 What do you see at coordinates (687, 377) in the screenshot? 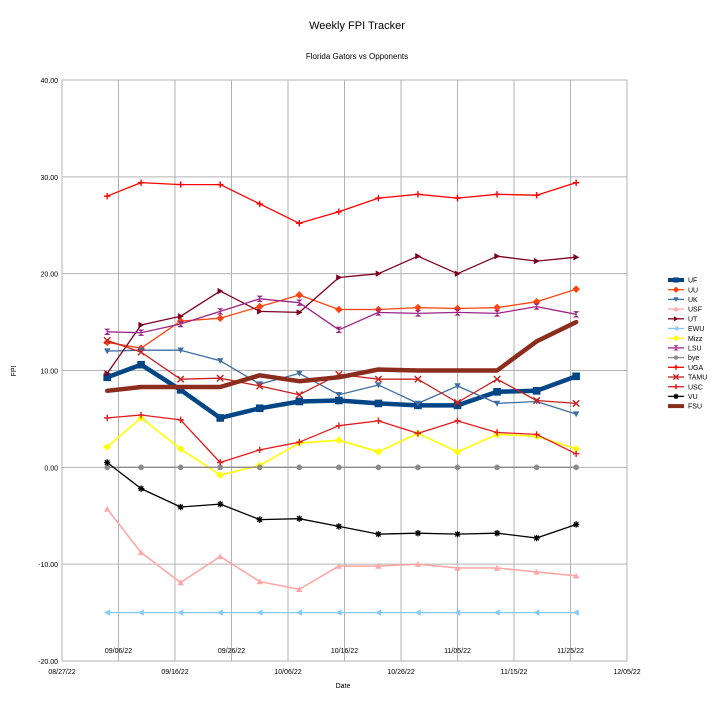
I see `legend-item-tamu: TAMU` at bounding box center [687, 377].